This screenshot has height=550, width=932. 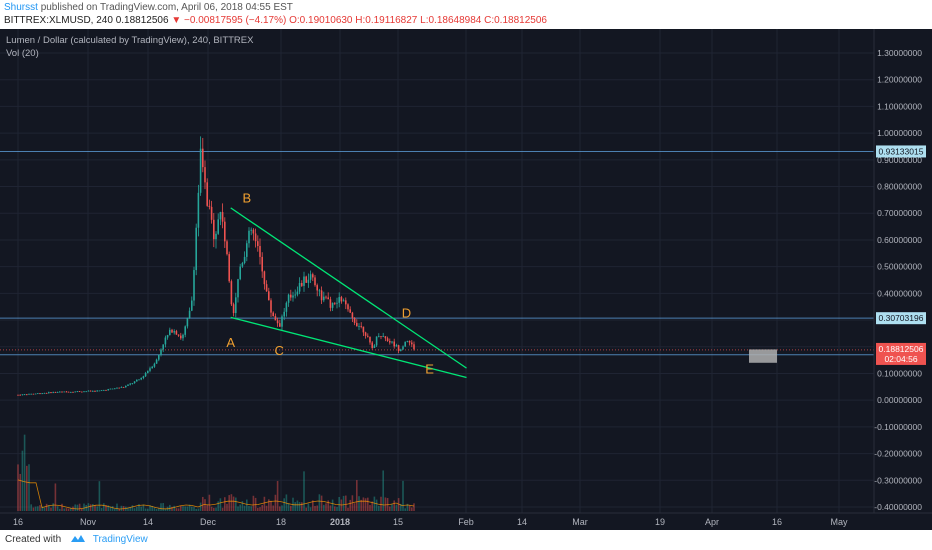 I want to click on y-tick-label: -0.40000000, so click(x=898, y=507).